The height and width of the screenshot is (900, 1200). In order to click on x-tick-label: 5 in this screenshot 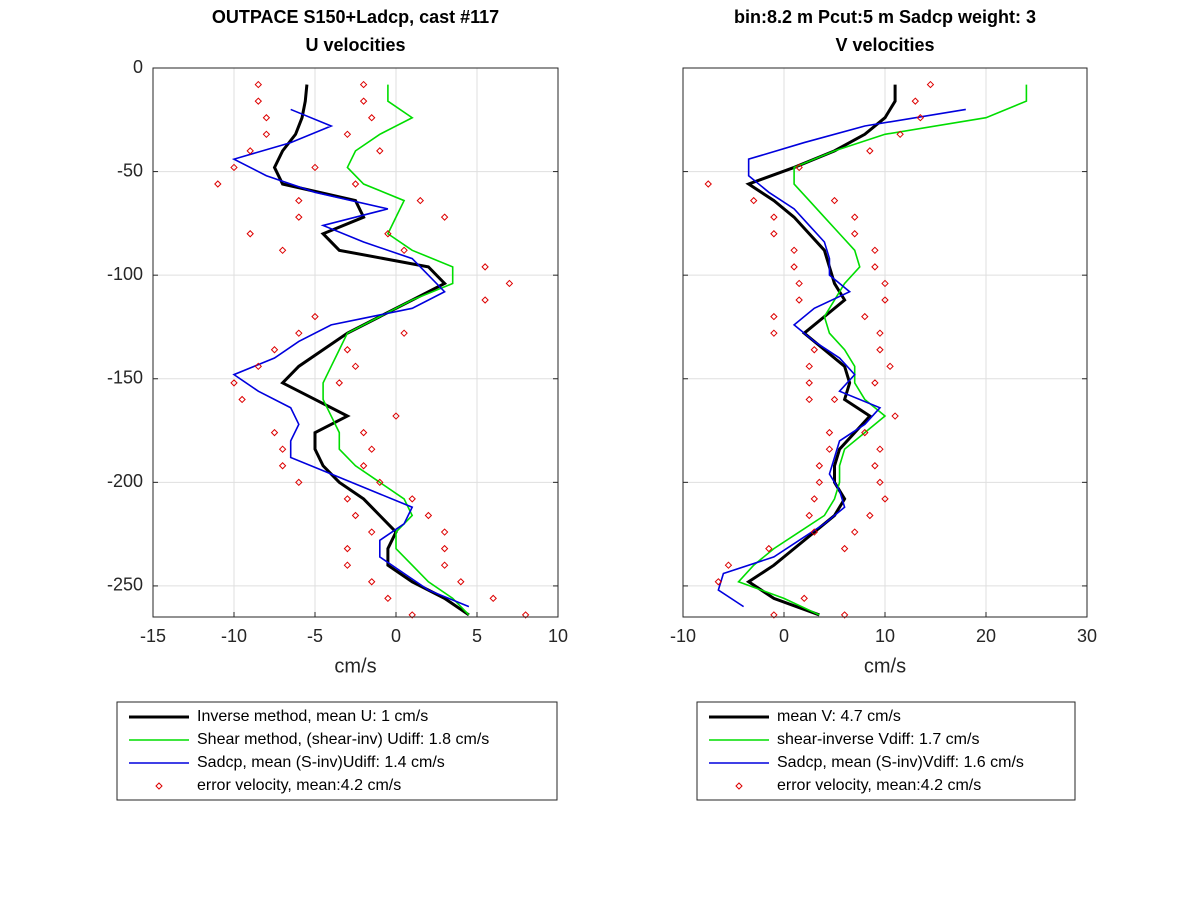, I will do `click(477, 636)`.